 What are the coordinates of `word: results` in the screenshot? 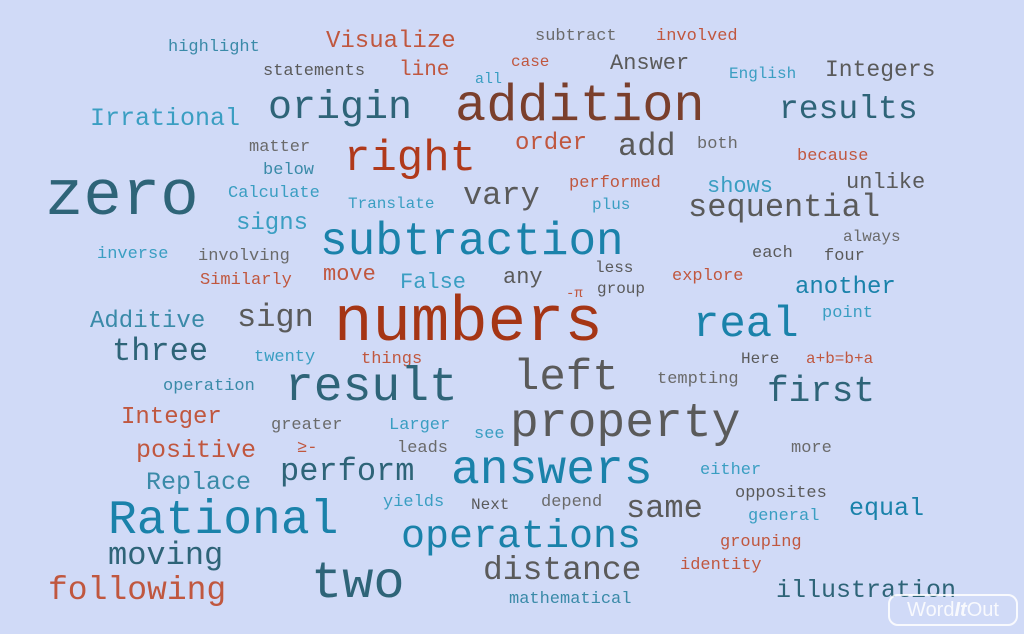 It's located at (848, 109).